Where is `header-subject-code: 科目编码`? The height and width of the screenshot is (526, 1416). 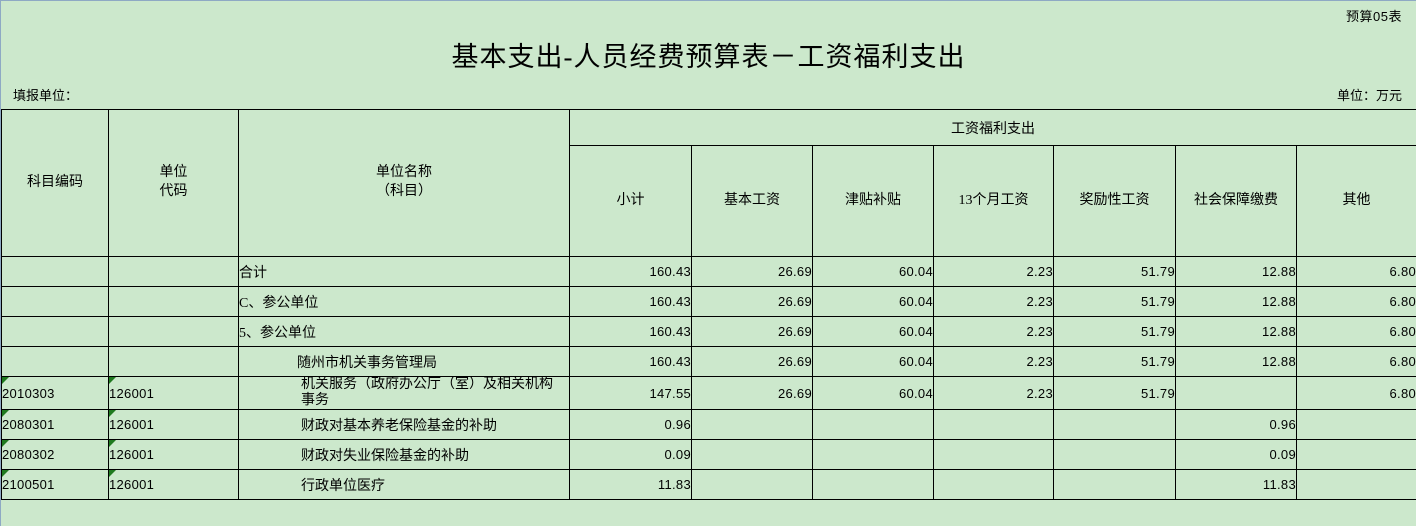 header-subject-code: 科目编码 is located at coordinates (55, 183).